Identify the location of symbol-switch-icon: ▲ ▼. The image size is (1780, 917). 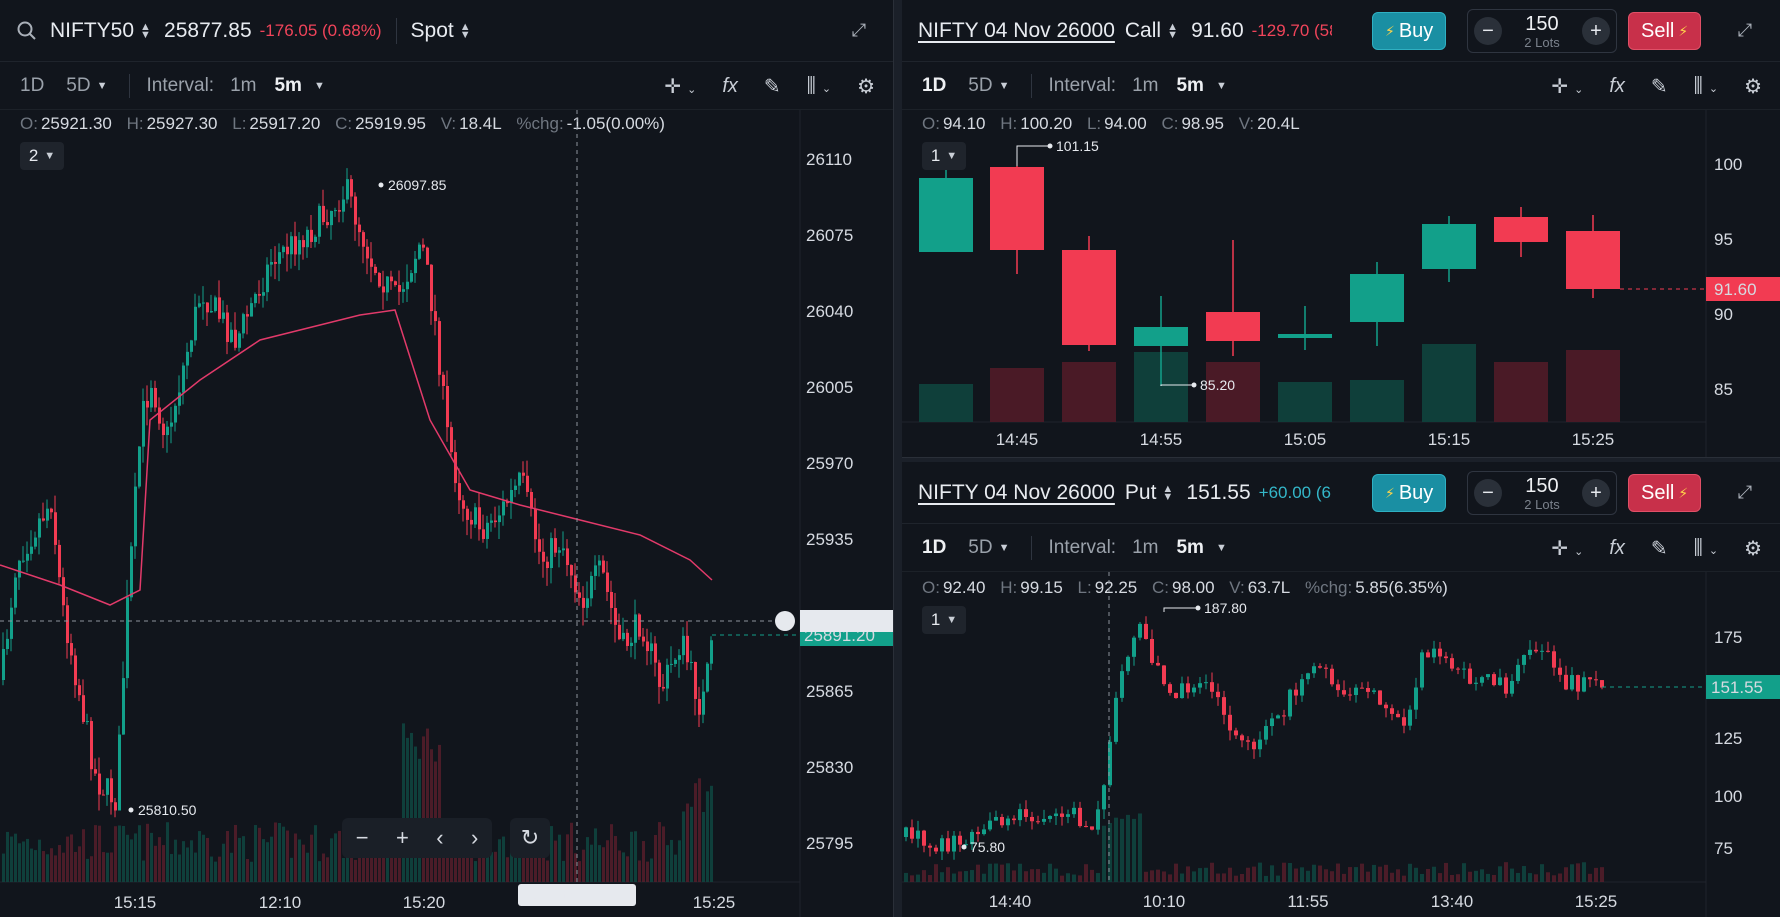
(145, 30).